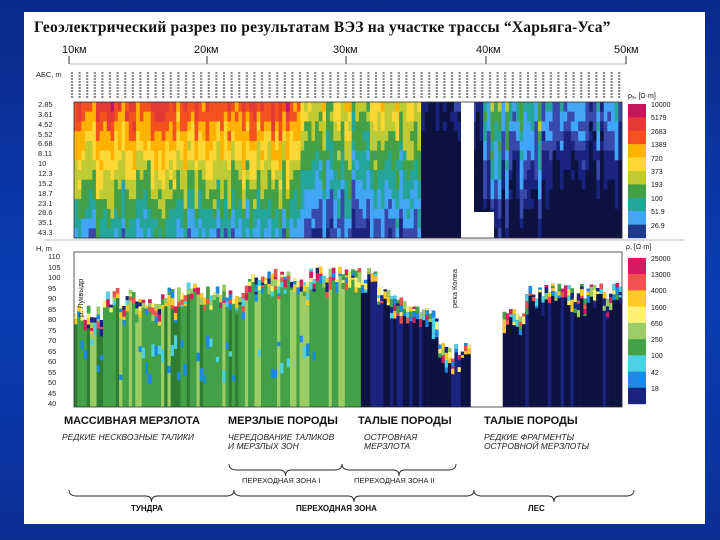 This screenshot has height=540, width=720. I want to click on bracket, so click(285, 470).